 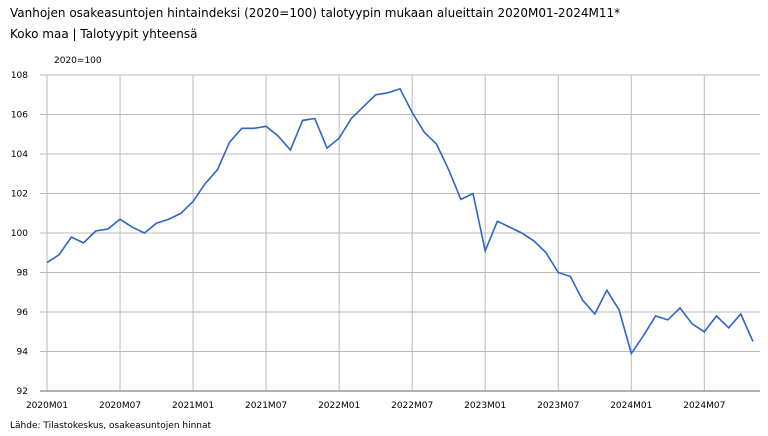 What do you see at coordinates (631, 406) in the screenshot?
I see `x-tick-label: 2024M01` at bounding box center [631, 406].